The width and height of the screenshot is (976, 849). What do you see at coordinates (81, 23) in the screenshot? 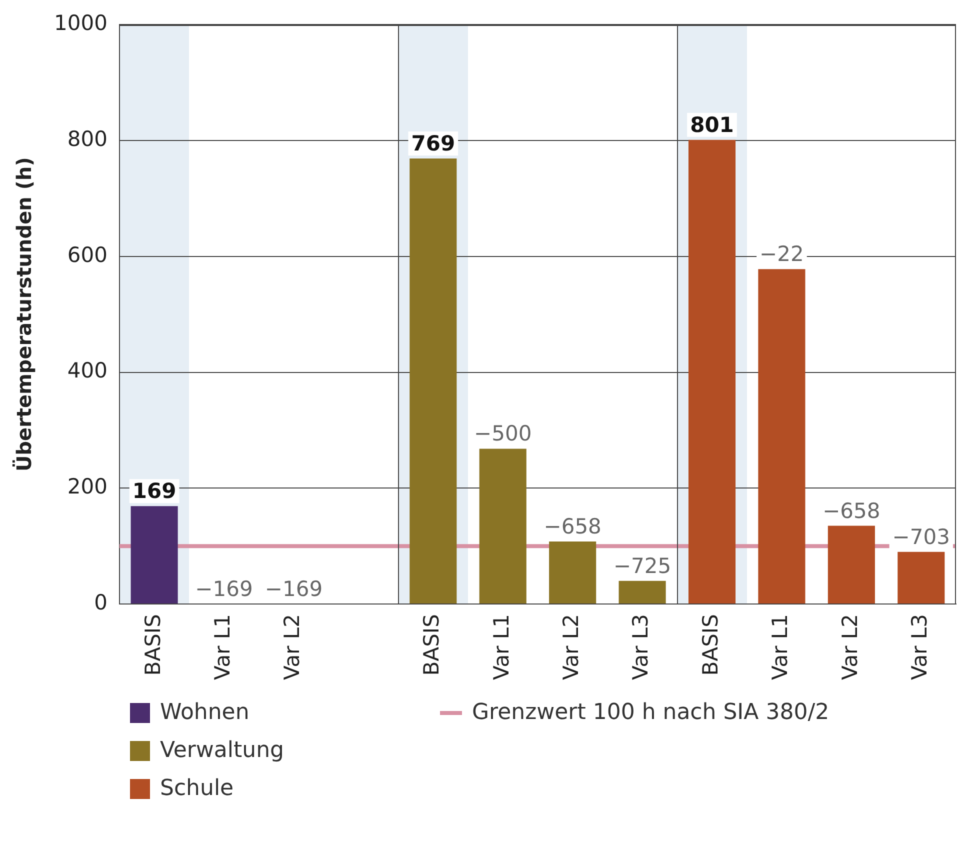
I see `y-tick-label: 1000` at bounding box center [81, 23].